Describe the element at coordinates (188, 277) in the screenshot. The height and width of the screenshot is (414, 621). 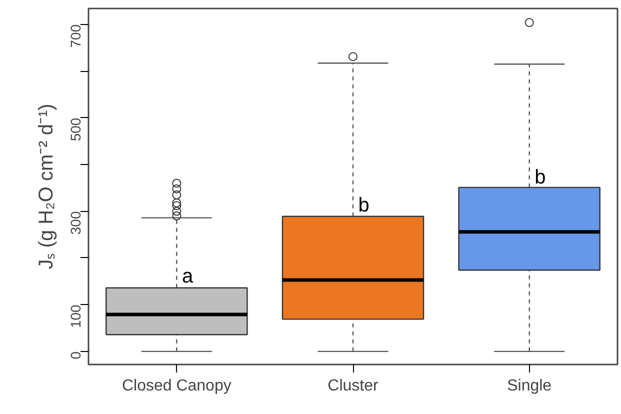
I see `annotation: a` at that location.